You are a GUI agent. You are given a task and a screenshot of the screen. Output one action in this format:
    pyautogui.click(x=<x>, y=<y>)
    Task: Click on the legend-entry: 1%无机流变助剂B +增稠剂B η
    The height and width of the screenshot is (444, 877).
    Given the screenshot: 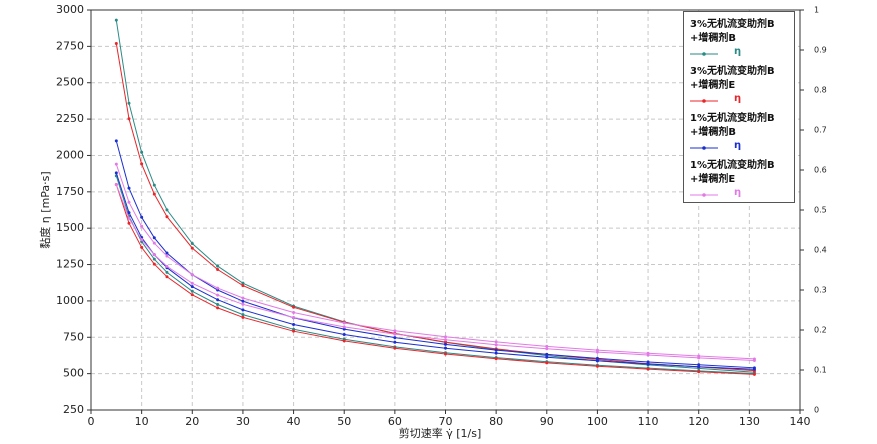 What is the action you would take?
    pyautogui.click(x=742, y=131)
    